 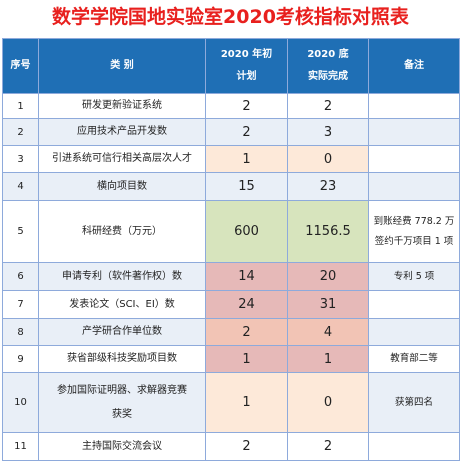 I want to click on table-cell: 引进系统可信行相关高层次人才, so click(x=122, y=159).